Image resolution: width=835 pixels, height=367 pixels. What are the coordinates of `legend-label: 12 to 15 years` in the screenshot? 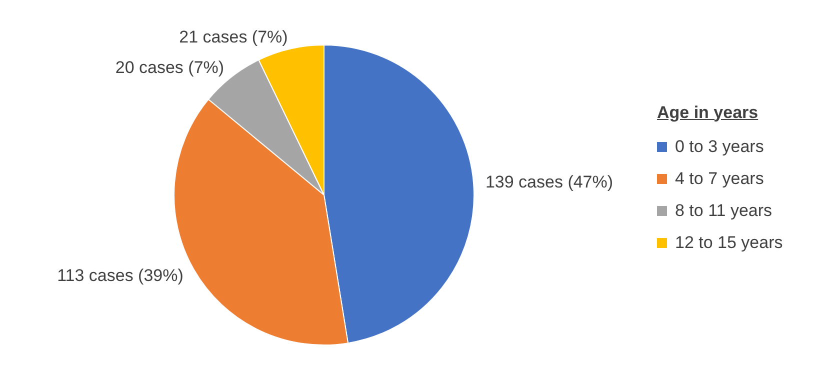 It's located at (729, 242).